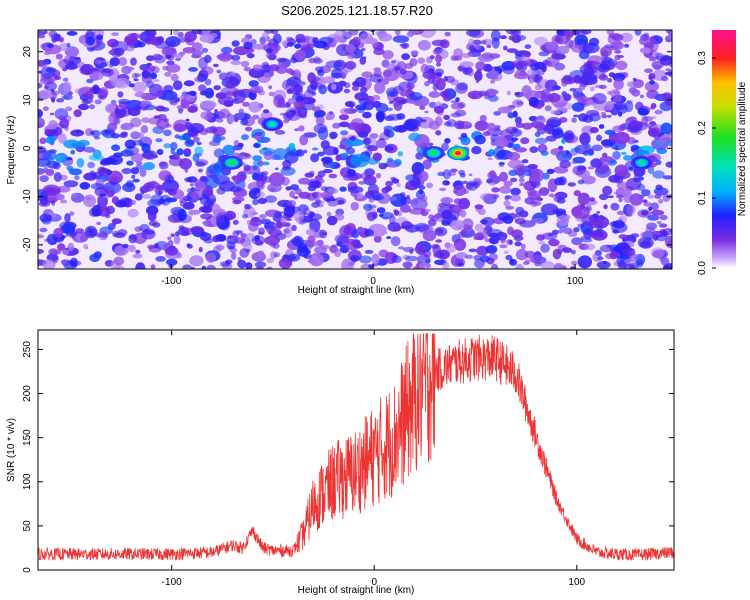  What do you see at coordinates (11, 150) in the screenshot?
I see `spectrogram-y-axis-label: Frequency (Hz)` at bounding box center [11, 150].